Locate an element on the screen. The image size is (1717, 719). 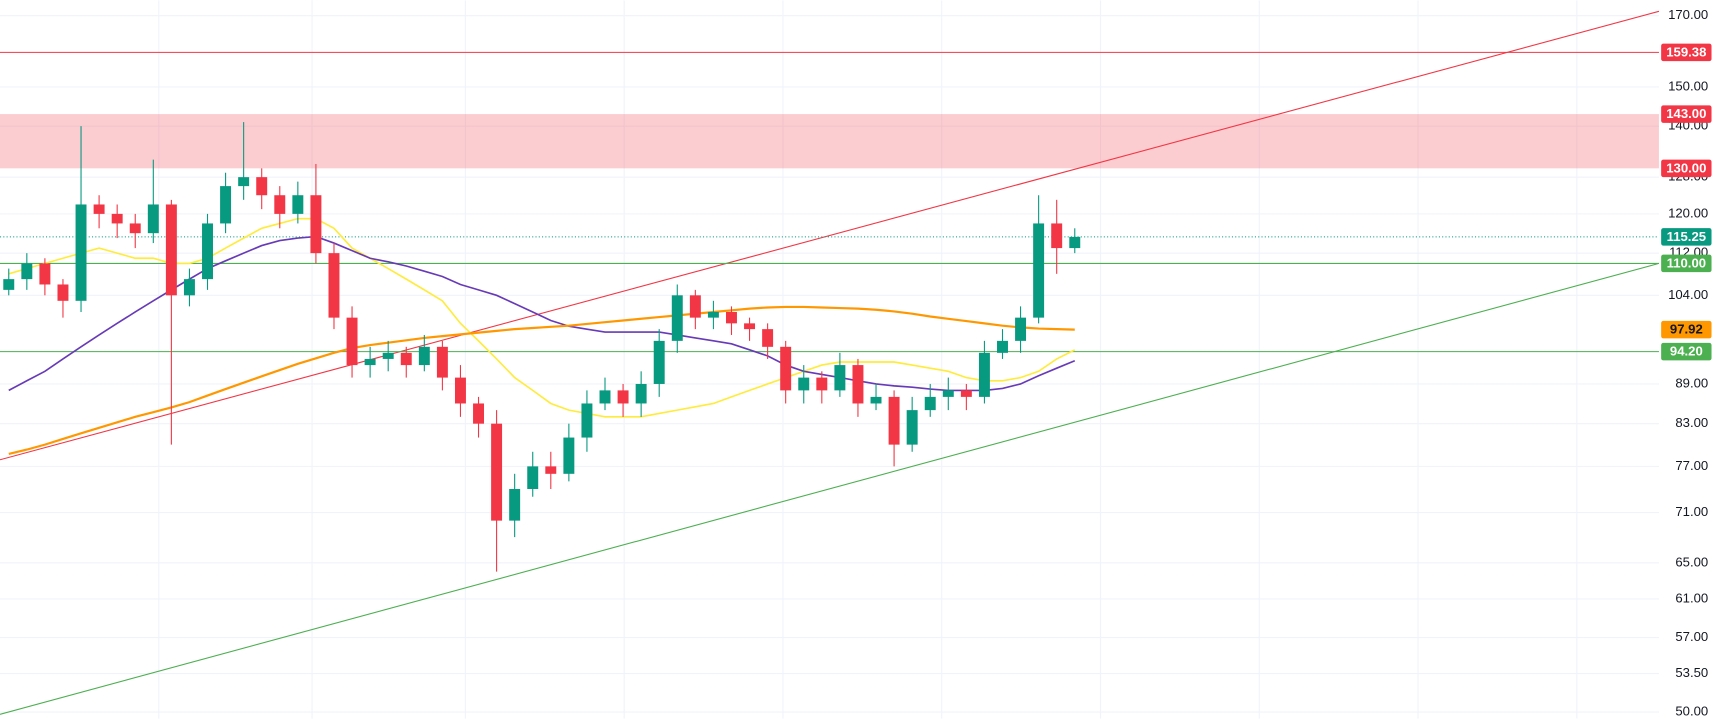
price-badge-label: 130.00 is located at coordinates (1686, 167).